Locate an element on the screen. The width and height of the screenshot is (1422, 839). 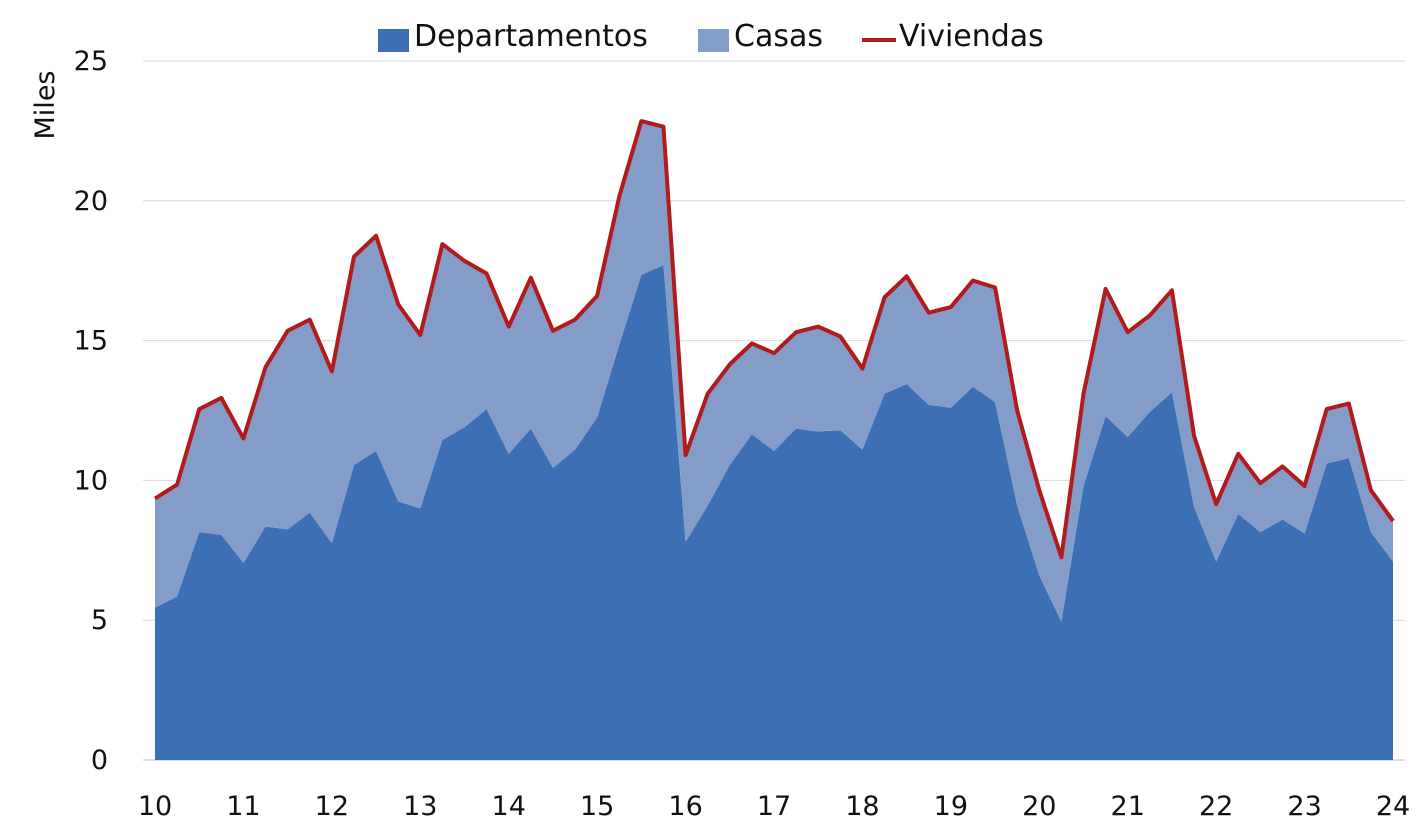
x-tick-label: 13 is located at coordinates (420, 806).